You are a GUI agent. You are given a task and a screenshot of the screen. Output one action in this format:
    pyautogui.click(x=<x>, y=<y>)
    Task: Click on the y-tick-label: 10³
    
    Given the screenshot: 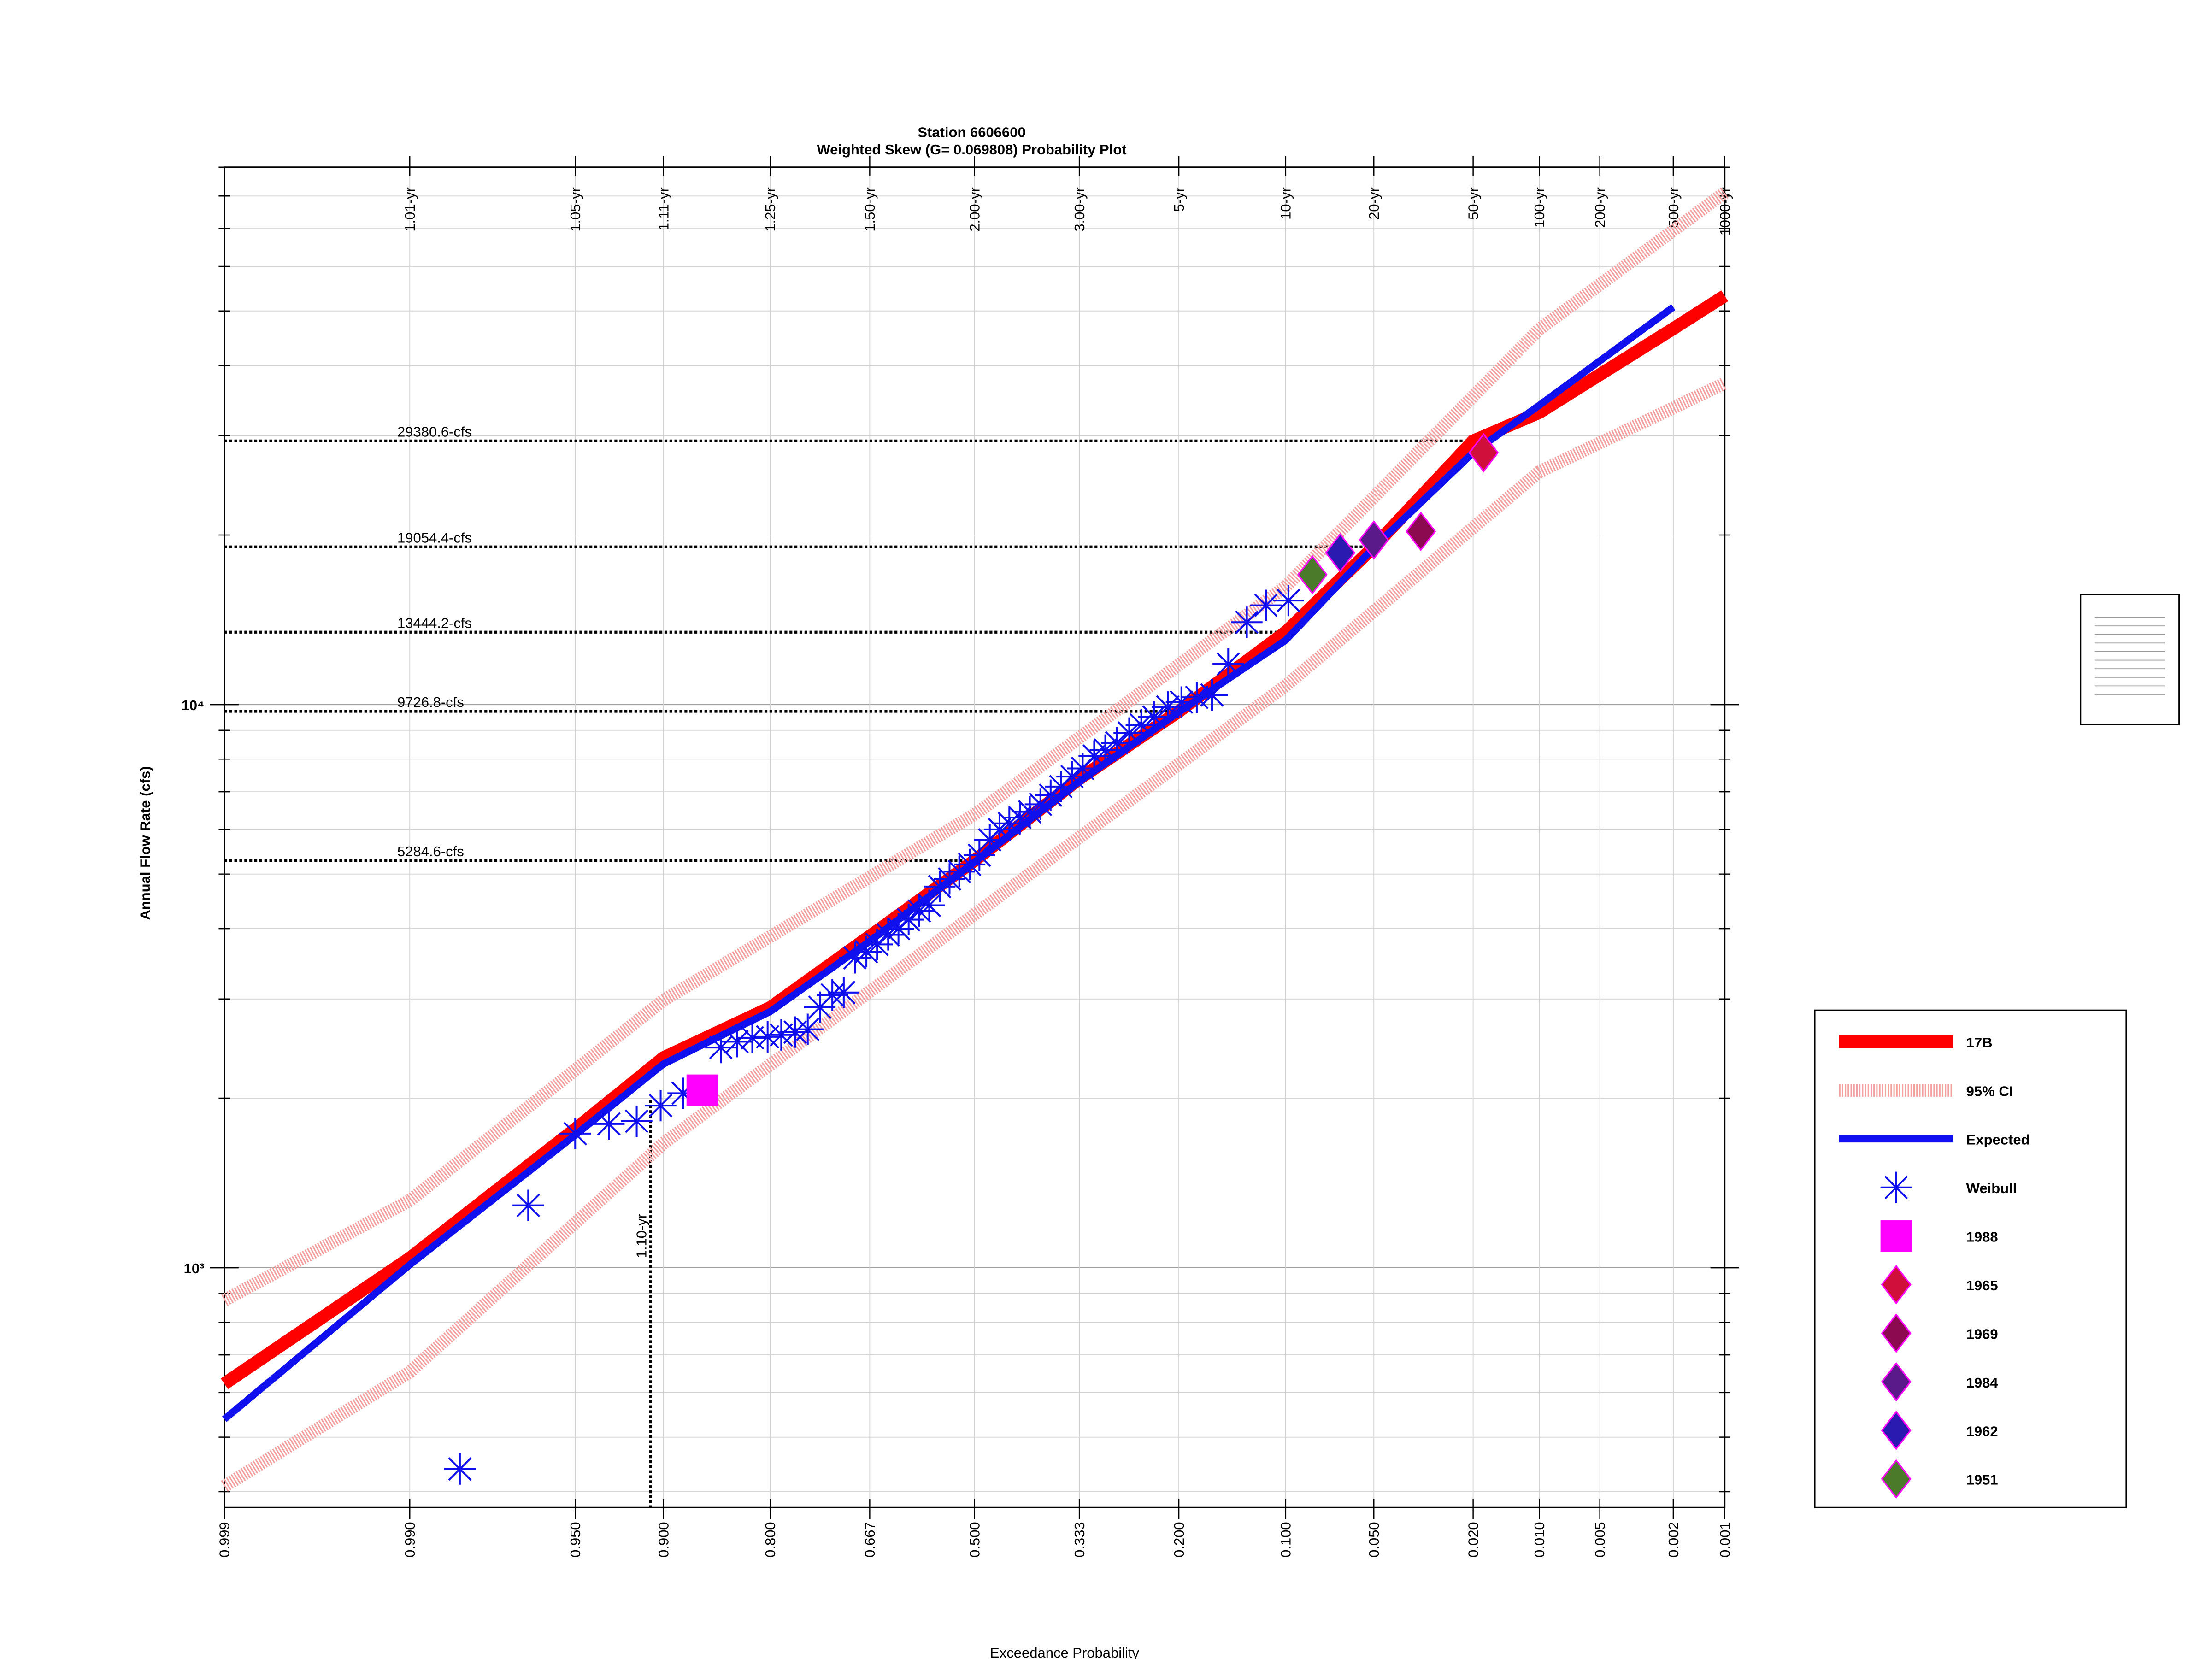 What is the action you would take?
    pyautogui.click(x=194, y=1268)
    